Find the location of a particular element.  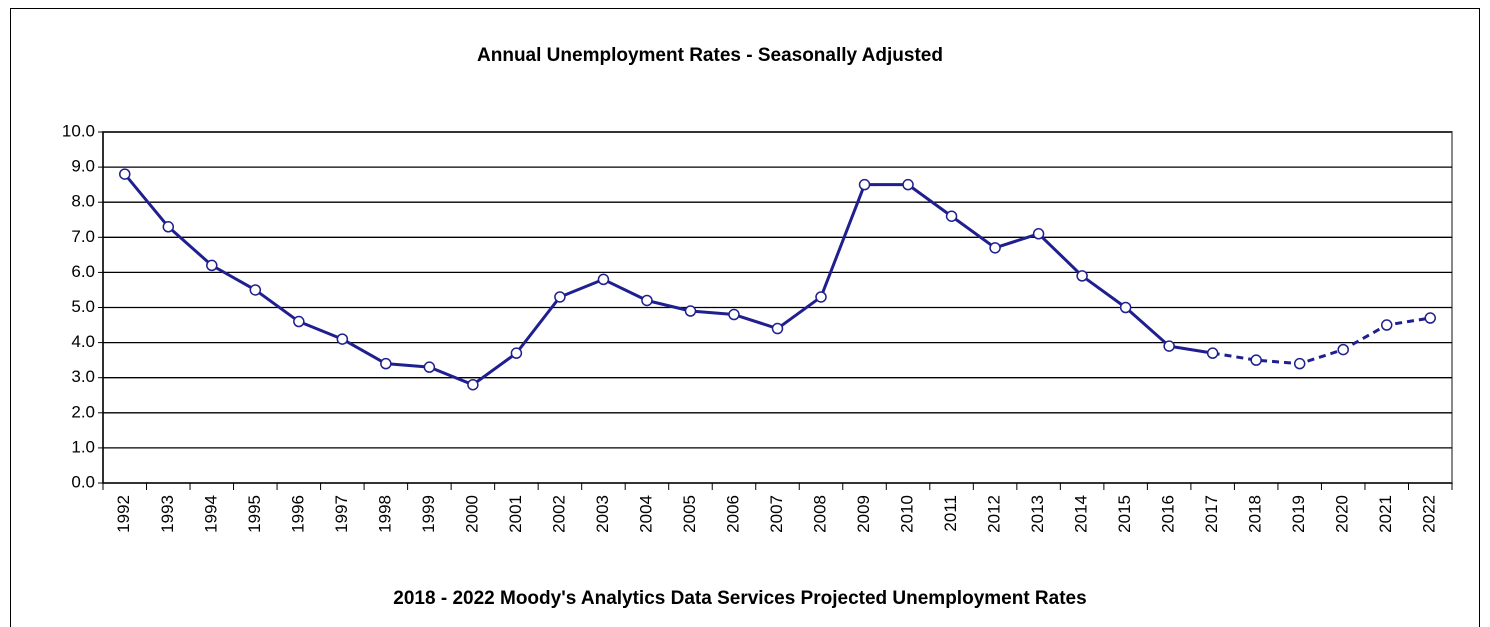

x-tick-label: 2020 is located at coordinates (1342, 514).